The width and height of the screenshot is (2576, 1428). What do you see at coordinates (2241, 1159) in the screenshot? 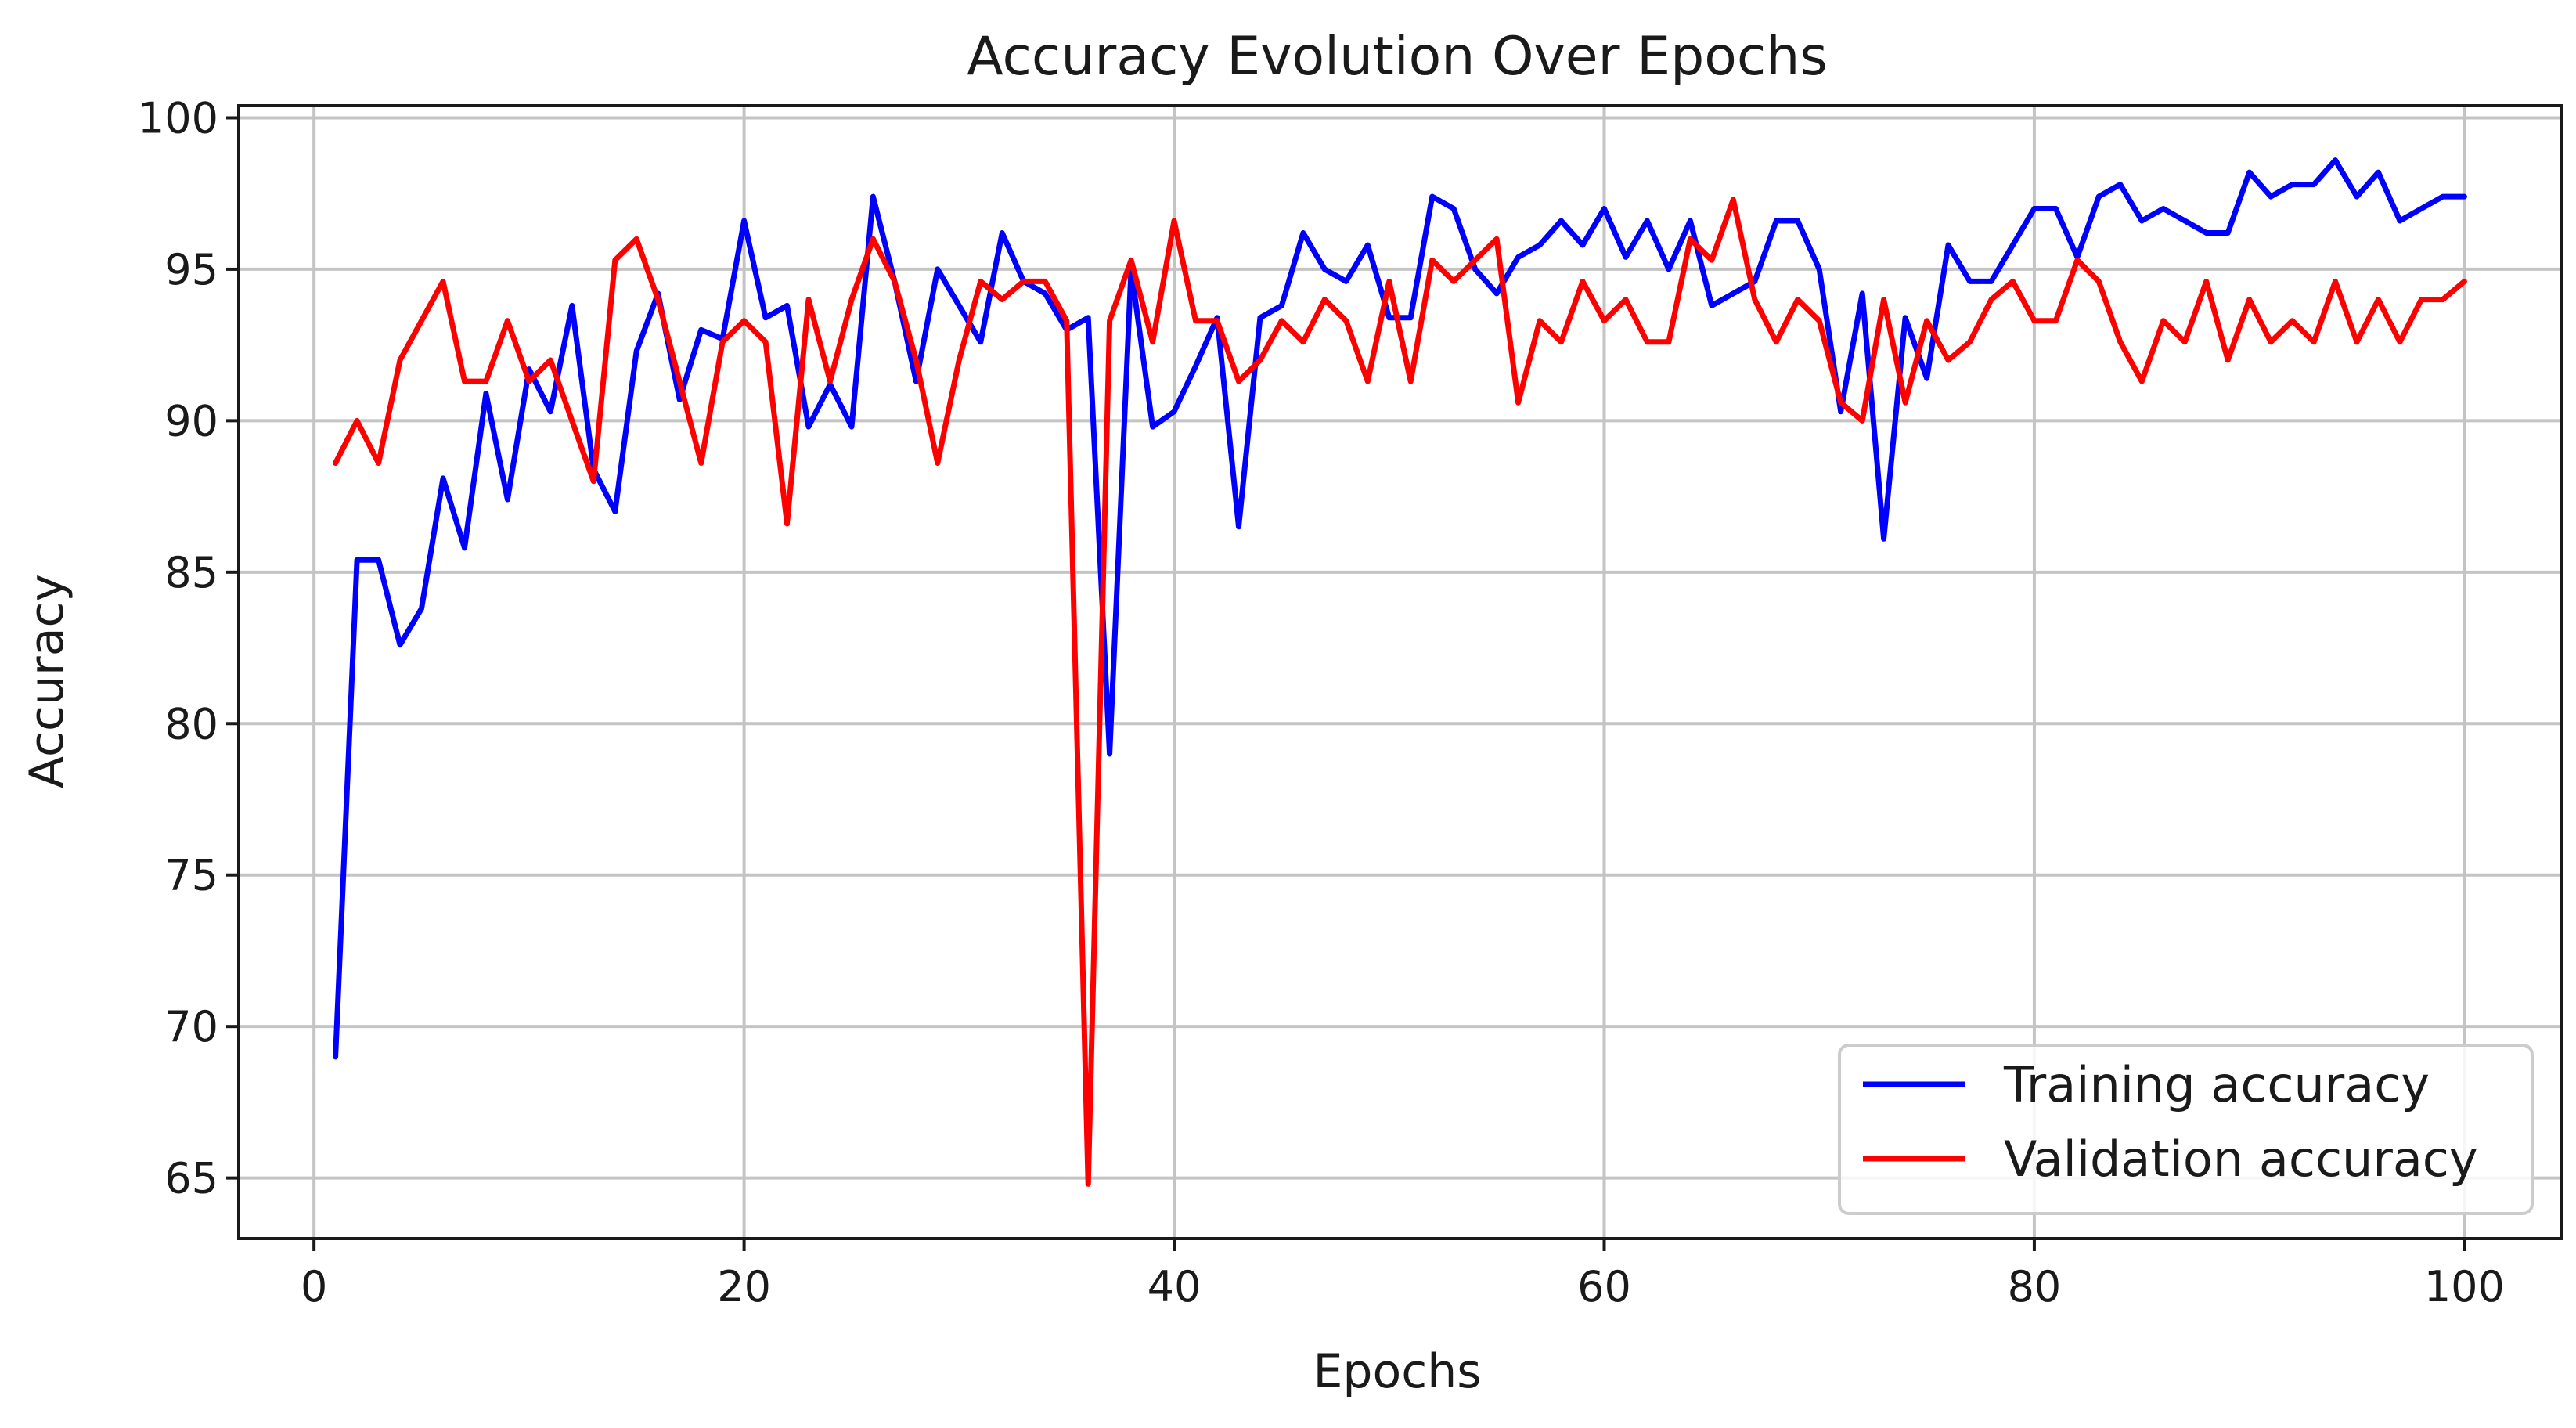
I see `legend-label-validation: Validation accuracy` at bounding box center [2241, 1159].